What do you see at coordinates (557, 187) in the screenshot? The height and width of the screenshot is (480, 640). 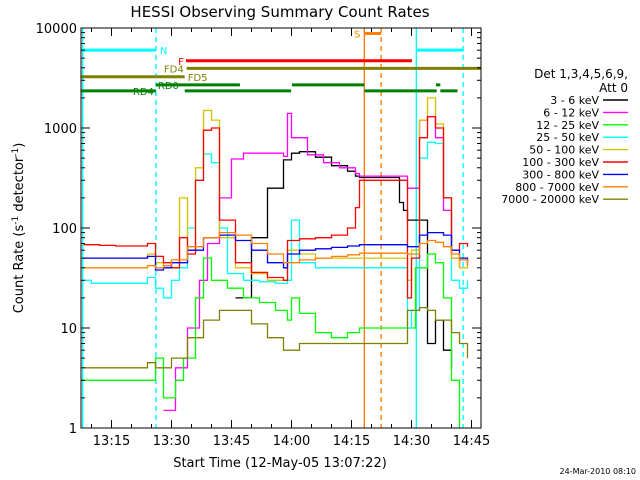 I see `legend-label: 800 - 7000 keV` at bounding box center [557, 187].